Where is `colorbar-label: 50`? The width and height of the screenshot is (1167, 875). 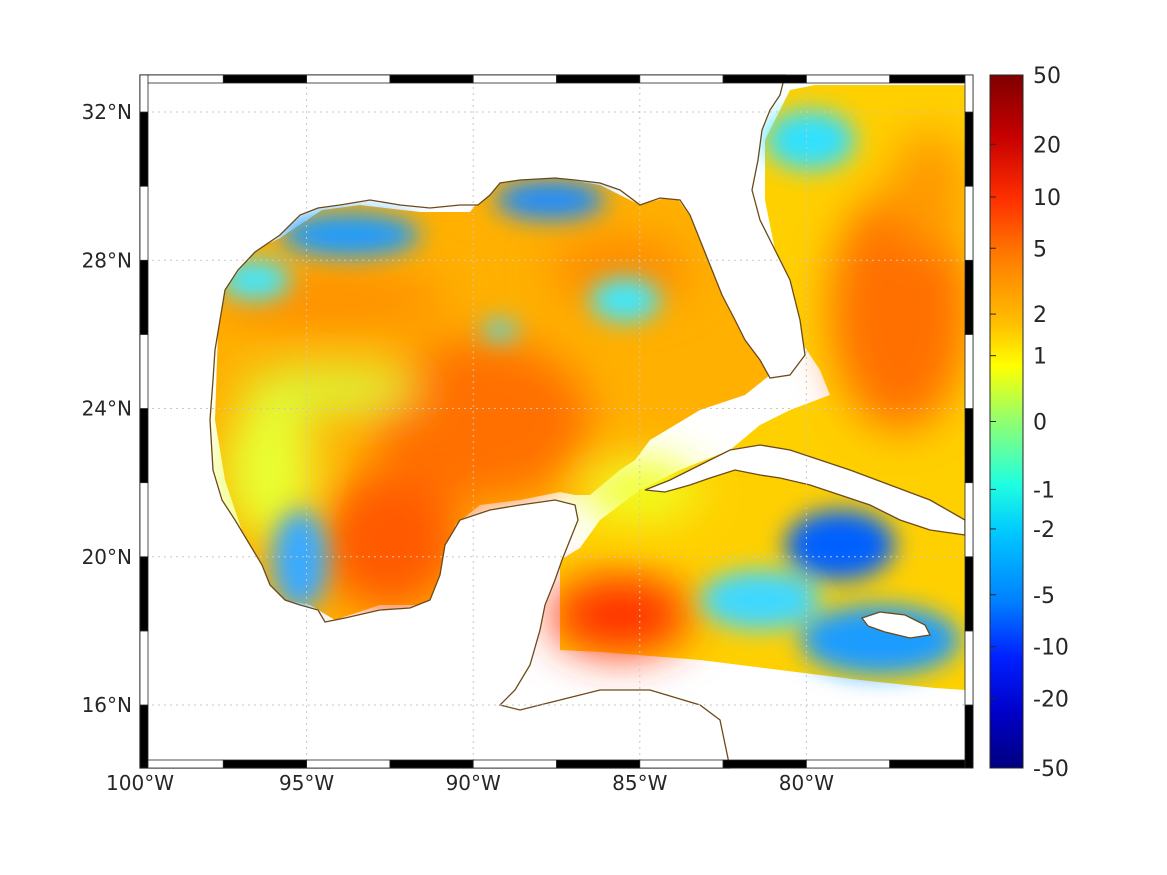 colorbar-label: 50 is located at coordinates (1047, 76).